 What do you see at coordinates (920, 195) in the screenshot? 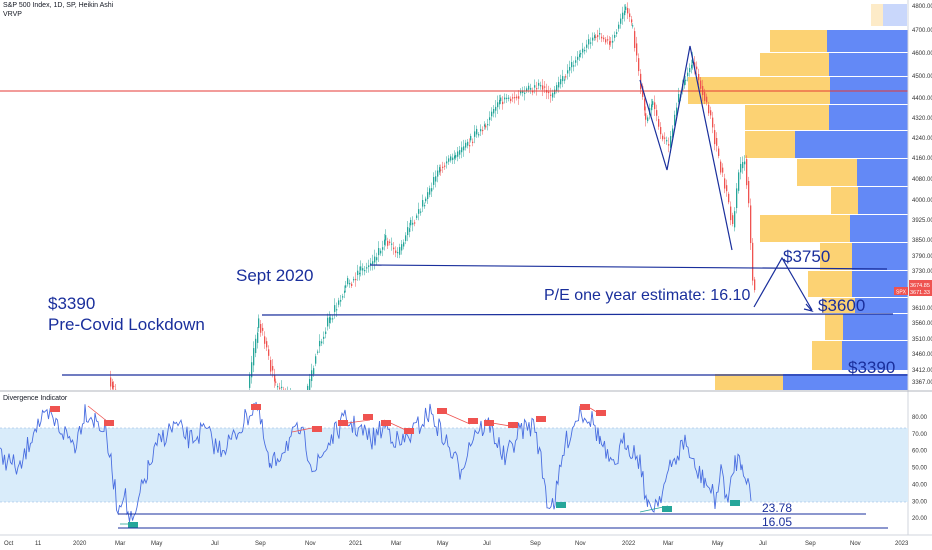
I see `price-axis` at bounding box center [920, 195].